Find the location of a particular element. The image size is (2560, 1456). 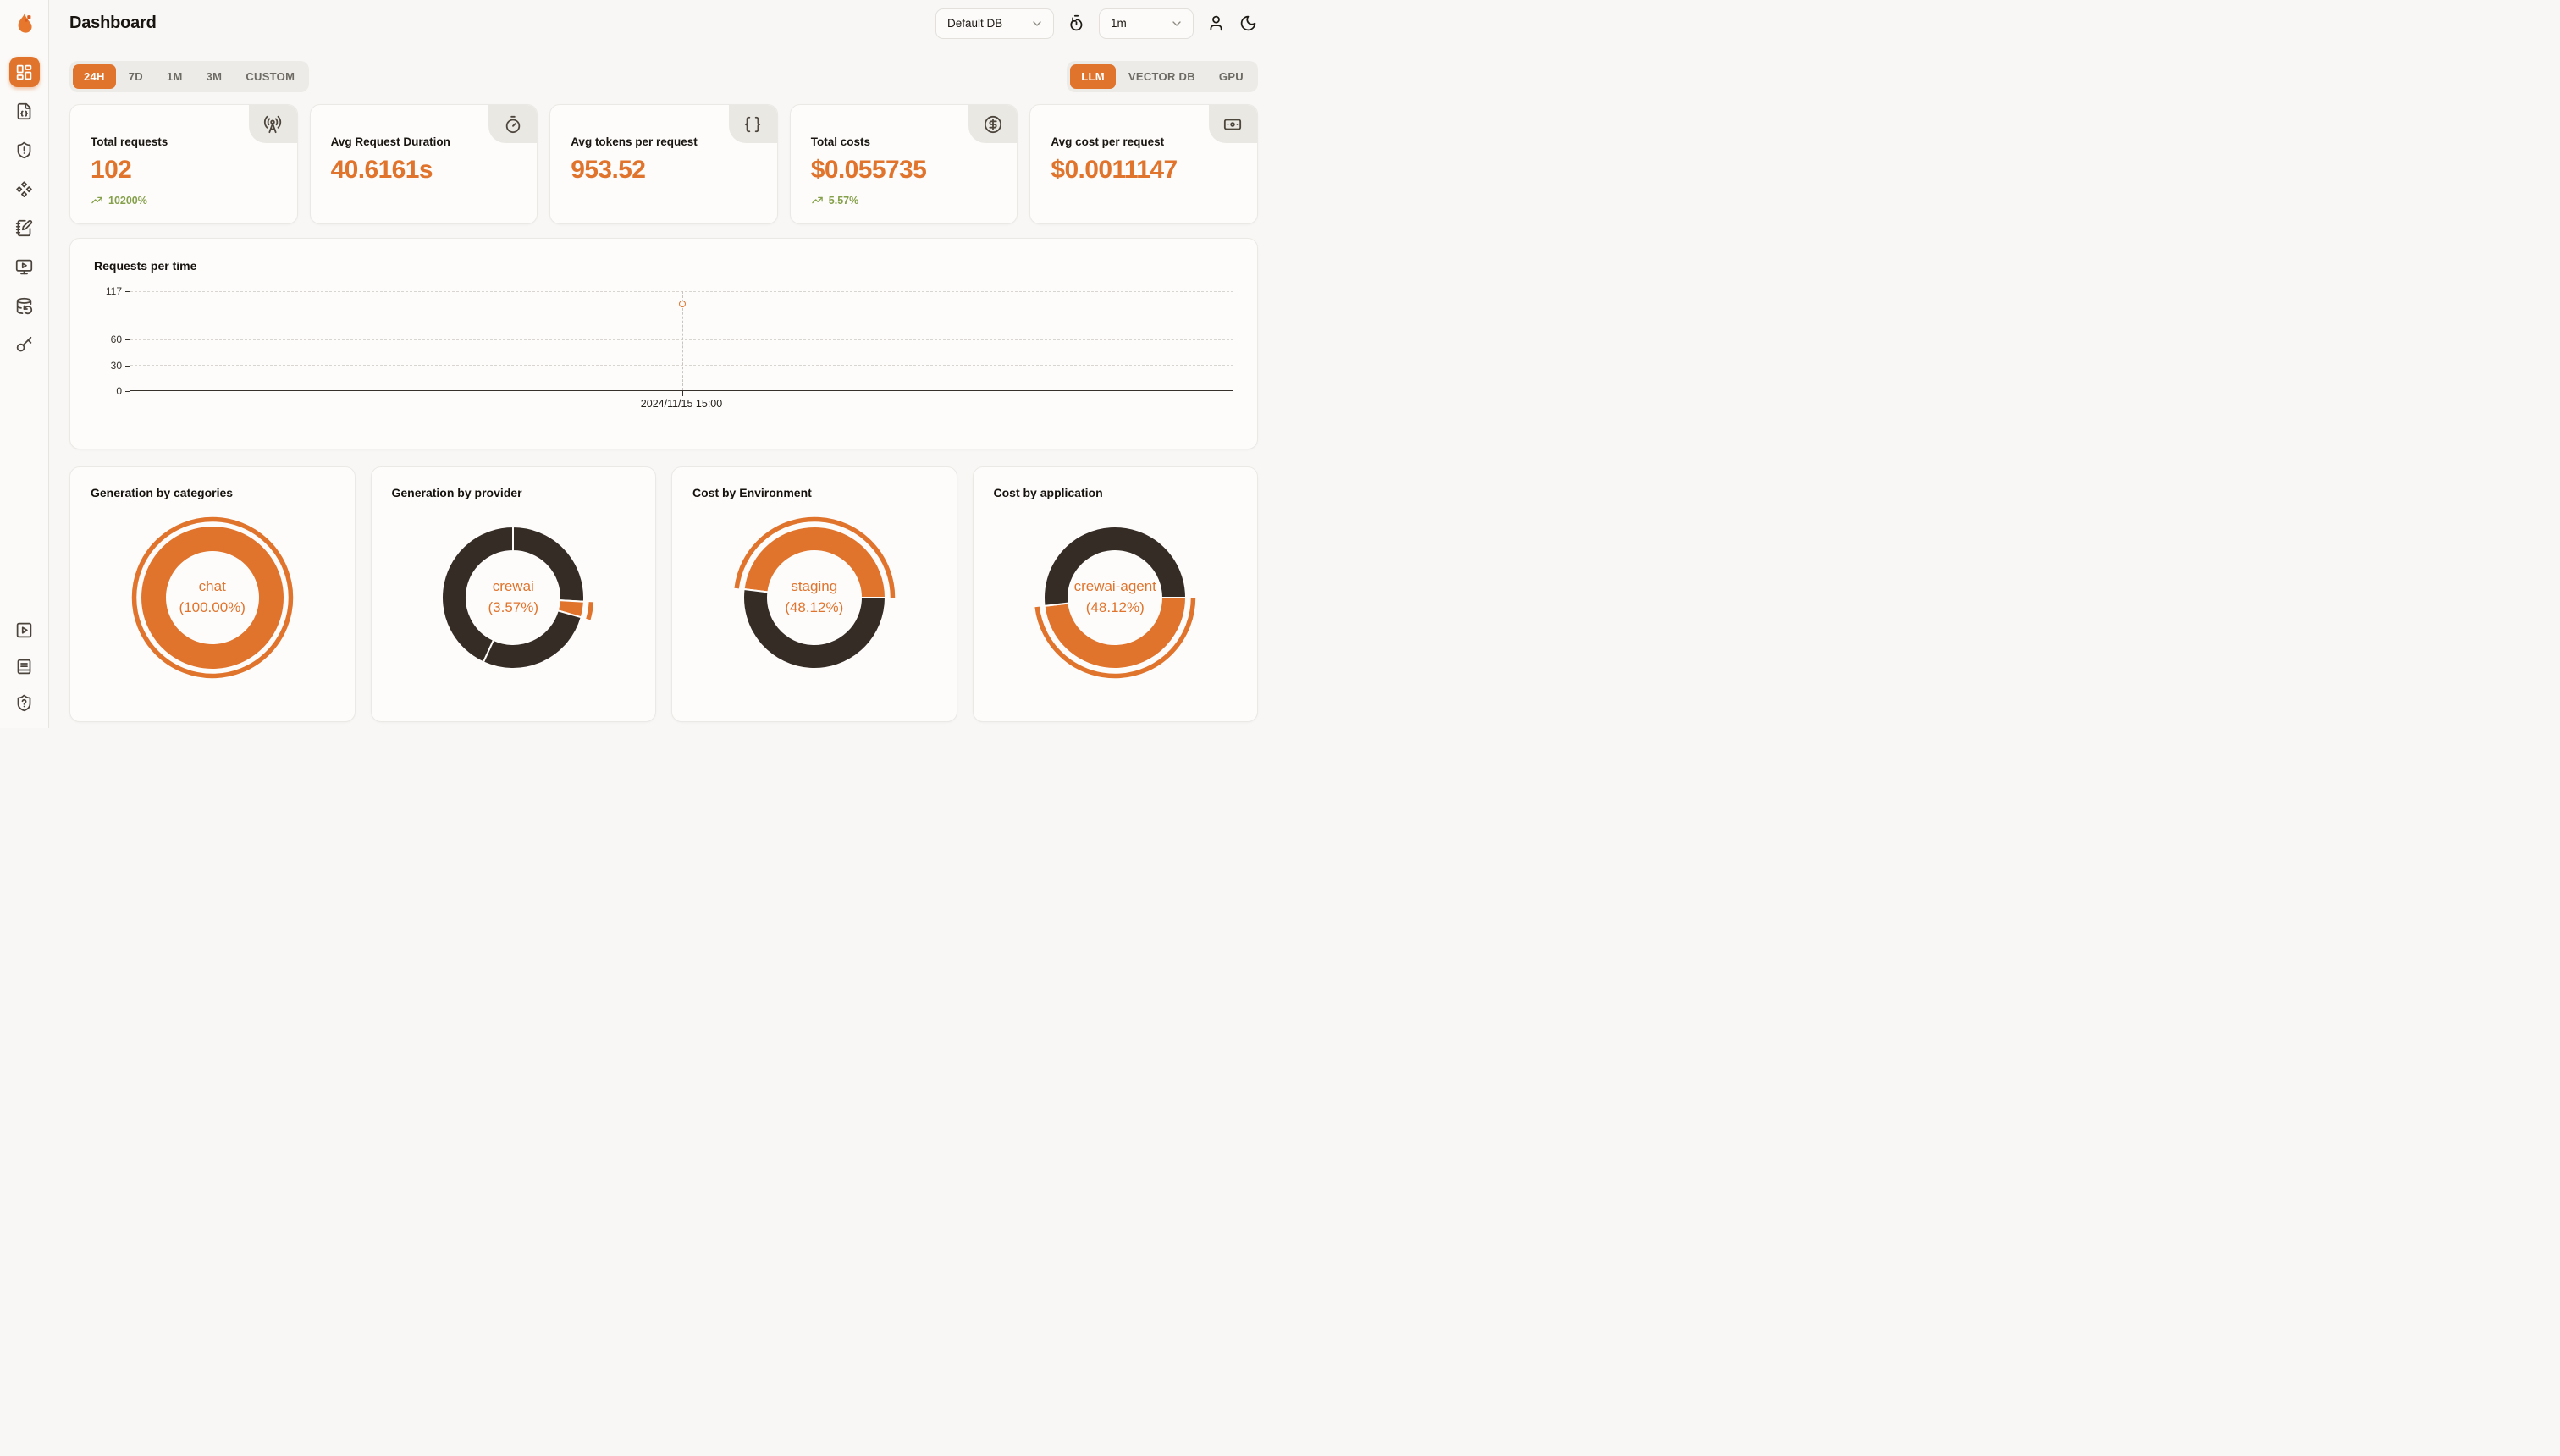

donut-wrap: chat (100.00%) is located at coordinates (212, 597).